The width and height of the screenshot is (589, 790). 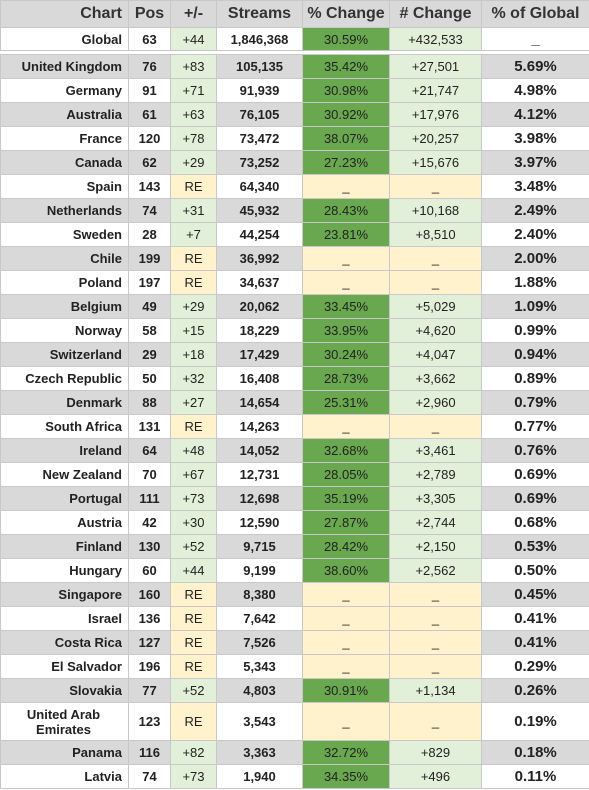 I want to click on cell-pct-global: 3.97%, so click(x=535, y=162).